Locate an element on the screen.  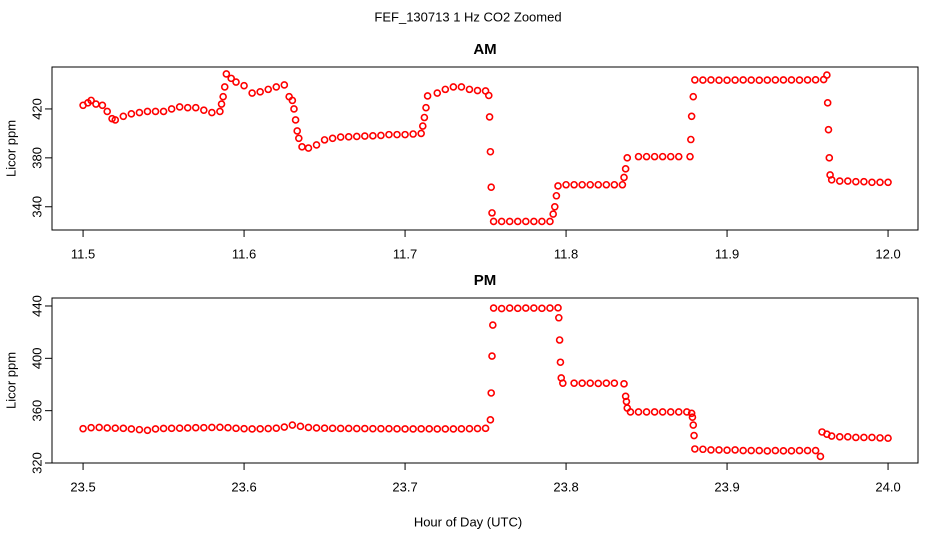
x-tick-label: 23.8 is located at coordinates (565, 486).